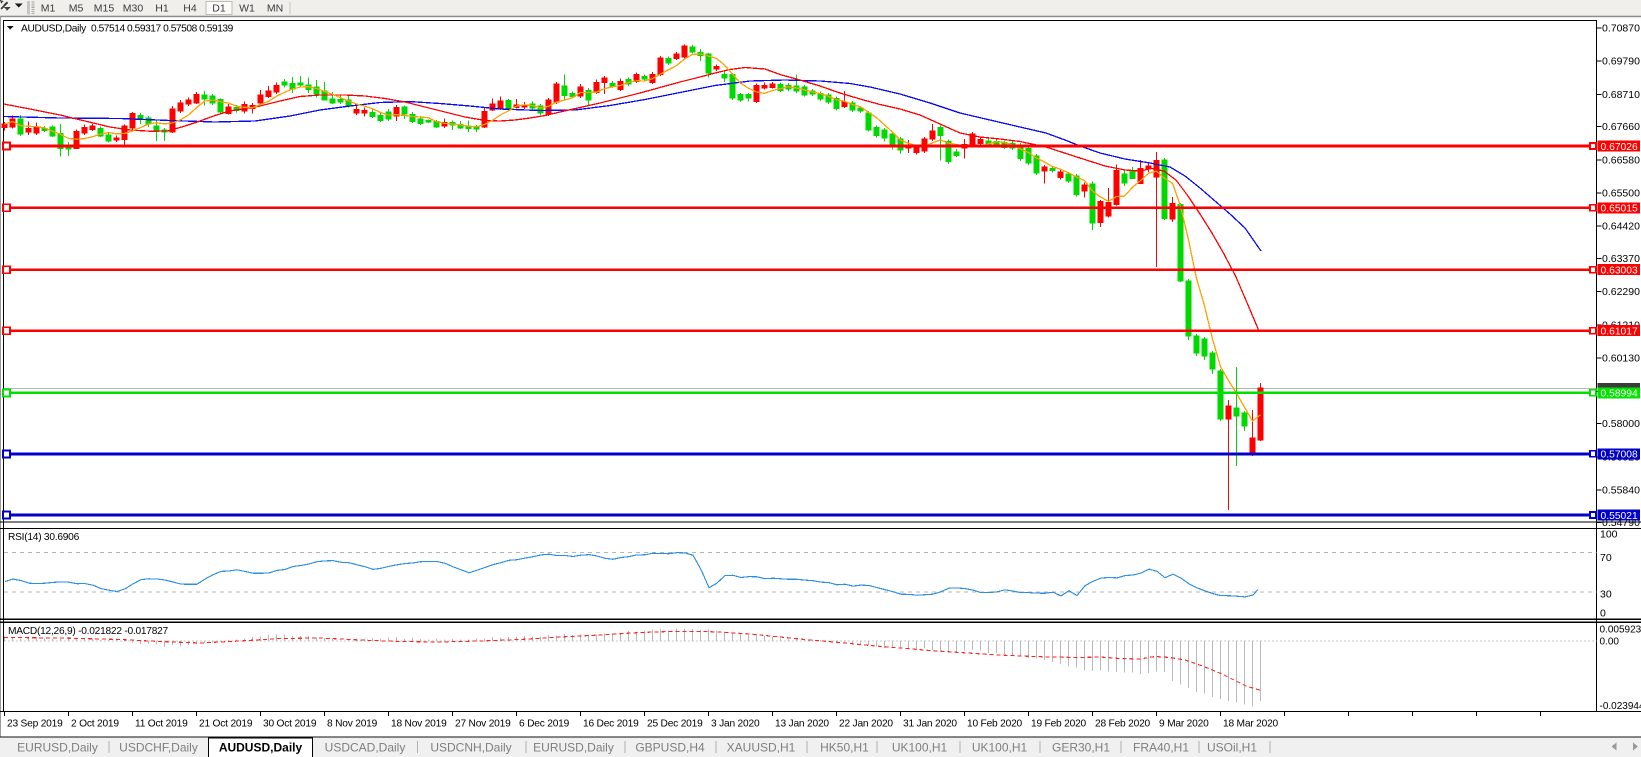 Image resolution: width=1641 pixels, height=757 pixels. I want to click on svg-text: 13 Jan 2020, so click(802, 724).